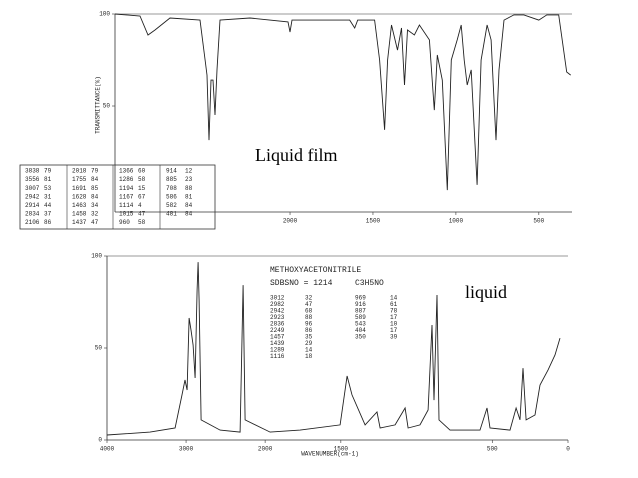 The image size is (638, 478). Describe the element at coordinates (277, 298) in the screenshot. I see `peak-list-cell: 3012` at that location.